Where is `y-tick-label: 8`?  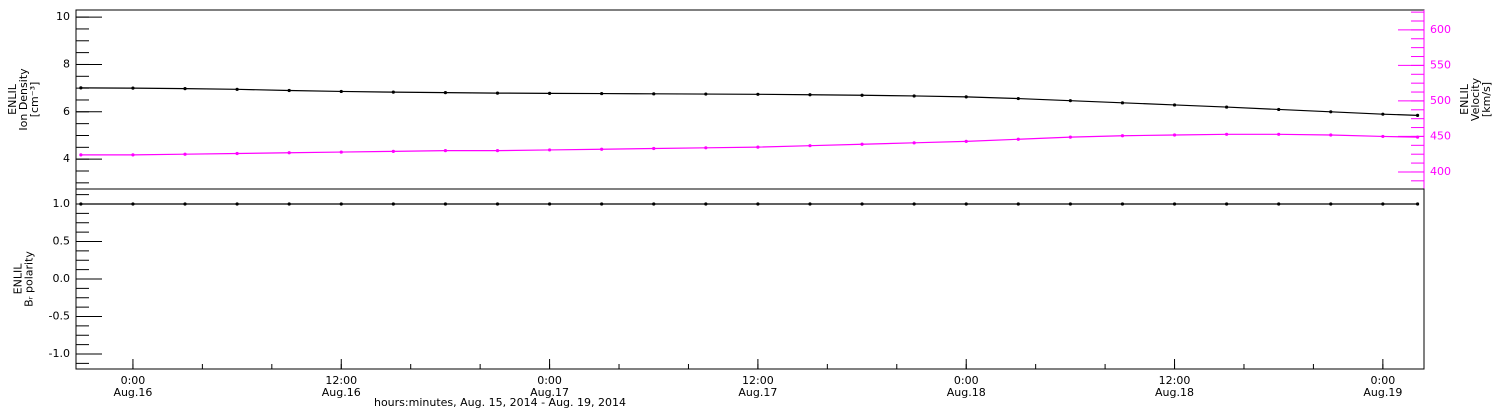 y-tick-label: 8 is located at coordinates (66, 63).